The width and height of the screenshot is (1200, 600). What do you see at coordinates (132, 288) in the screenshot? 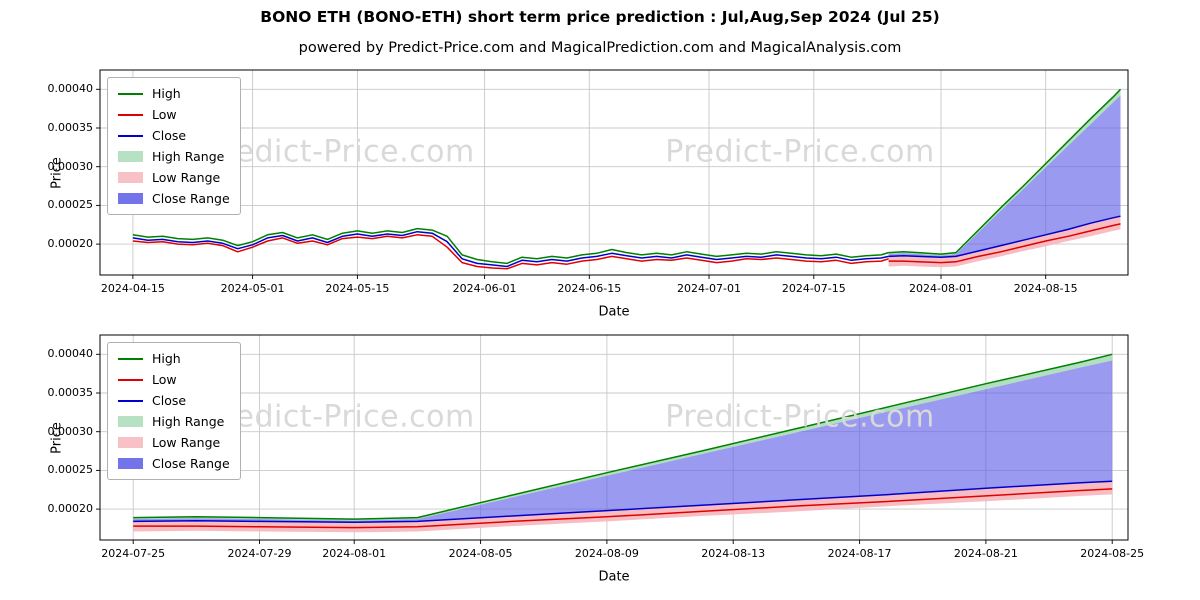
I see `top-chart-x-tick-label: 2024-04-15` at bounding box center [132, 288].